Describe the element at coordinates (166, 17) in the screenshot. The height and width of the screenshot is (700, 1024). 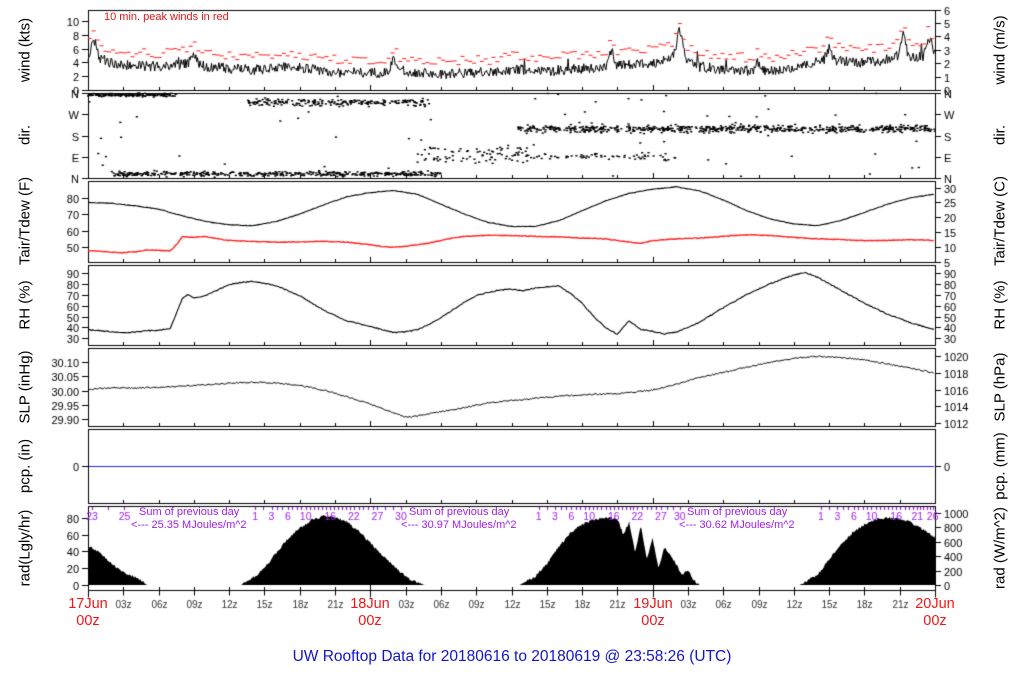
I see `peak-wind-note: 10 min. peak winds in red` at that location.